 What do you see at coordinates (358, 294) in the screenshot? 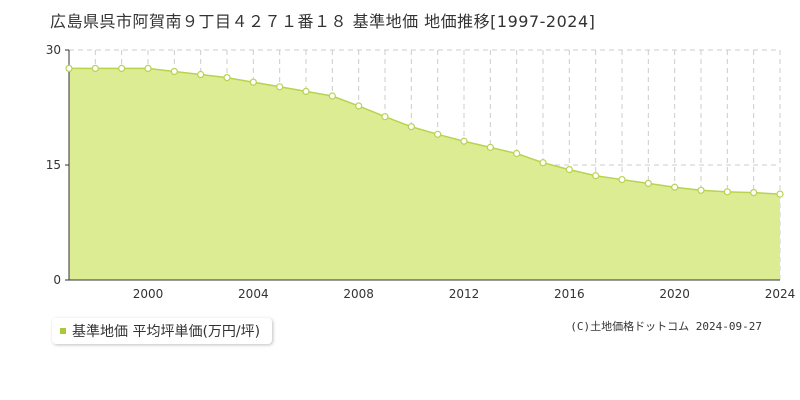
I see `x-tick-label: 2008` at bounding box center [358, 294].